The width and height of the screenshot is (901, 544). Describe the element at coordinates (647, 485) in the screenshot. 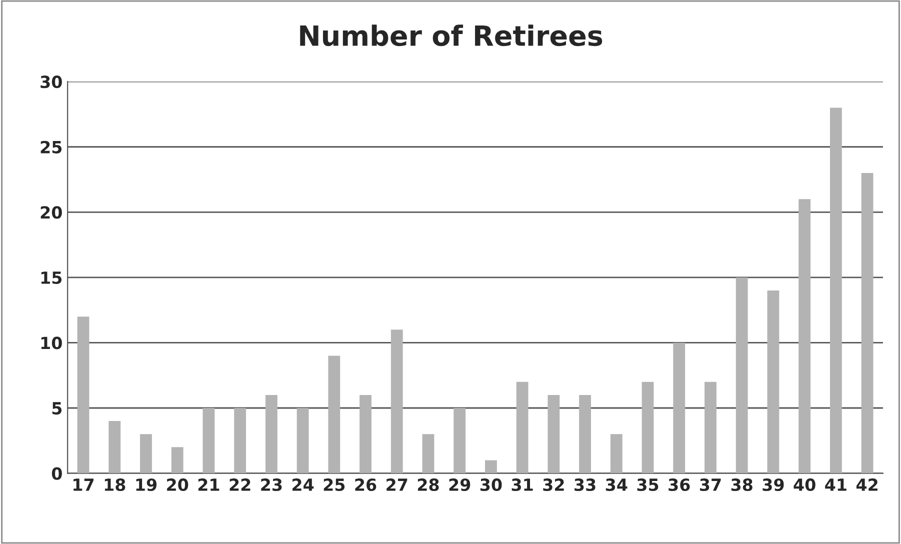

I see `x-tick-label: 35` at that location.